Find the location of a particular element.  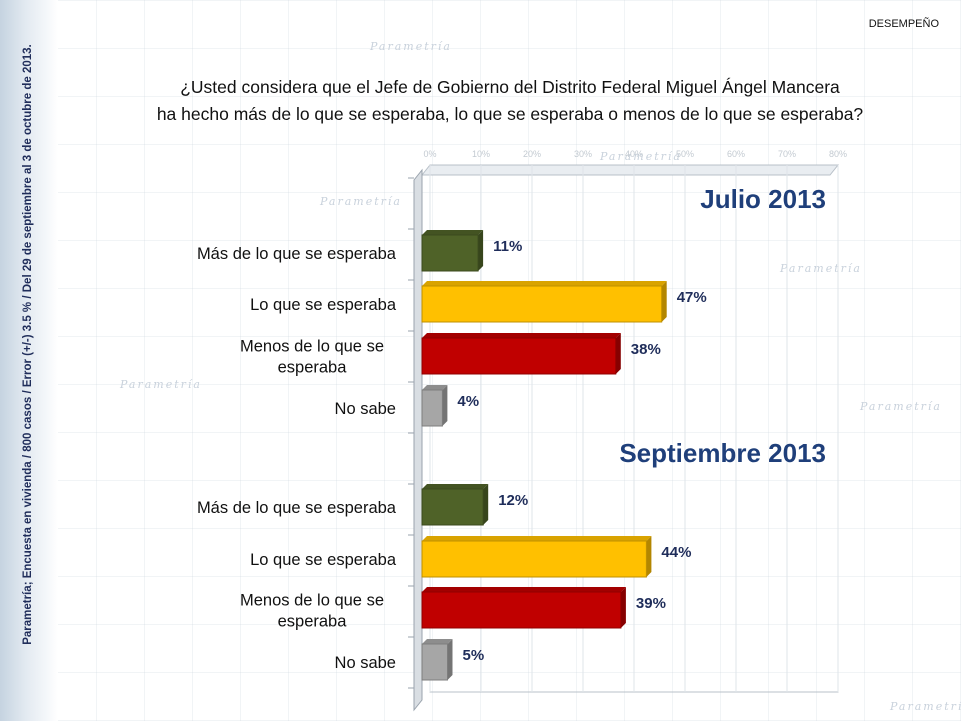

data-label: 47% is located at coordinates (692, 297).